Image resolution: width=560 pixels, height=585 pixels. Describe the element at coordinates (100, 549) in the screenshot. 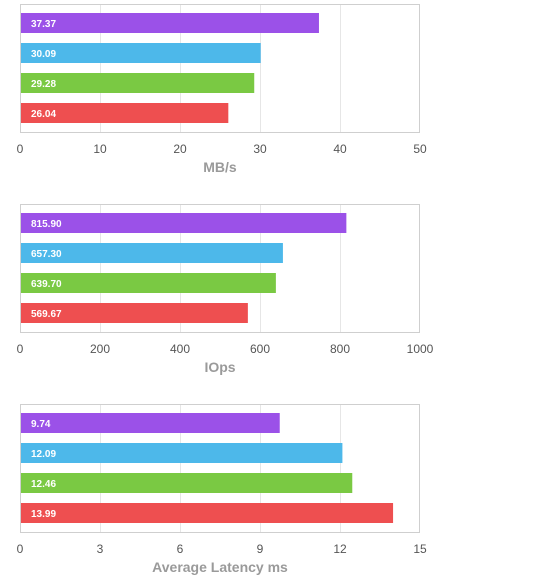

I see `x-tick-label: 3` at that location.